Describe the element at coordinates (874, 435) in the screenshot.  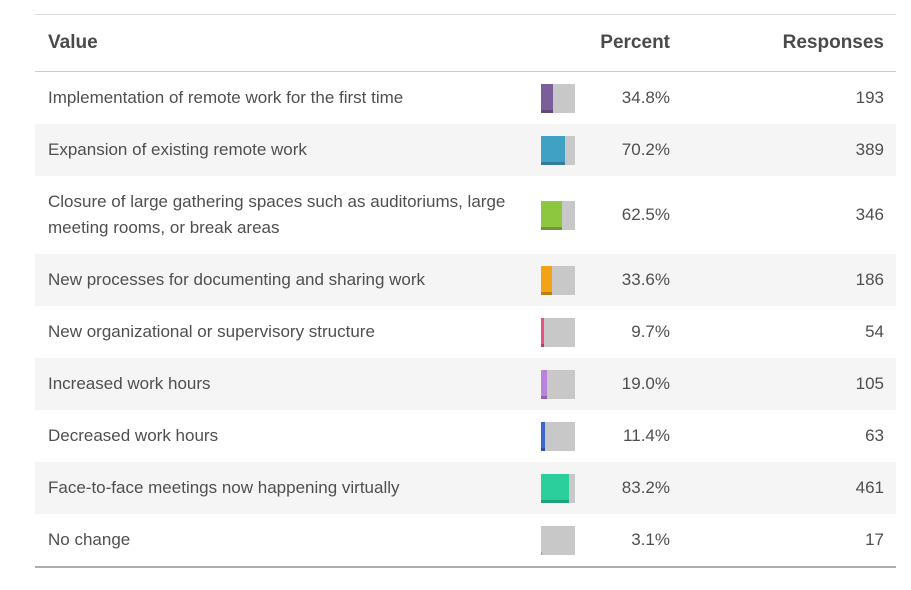
I see `row-responses: 63` at that location.